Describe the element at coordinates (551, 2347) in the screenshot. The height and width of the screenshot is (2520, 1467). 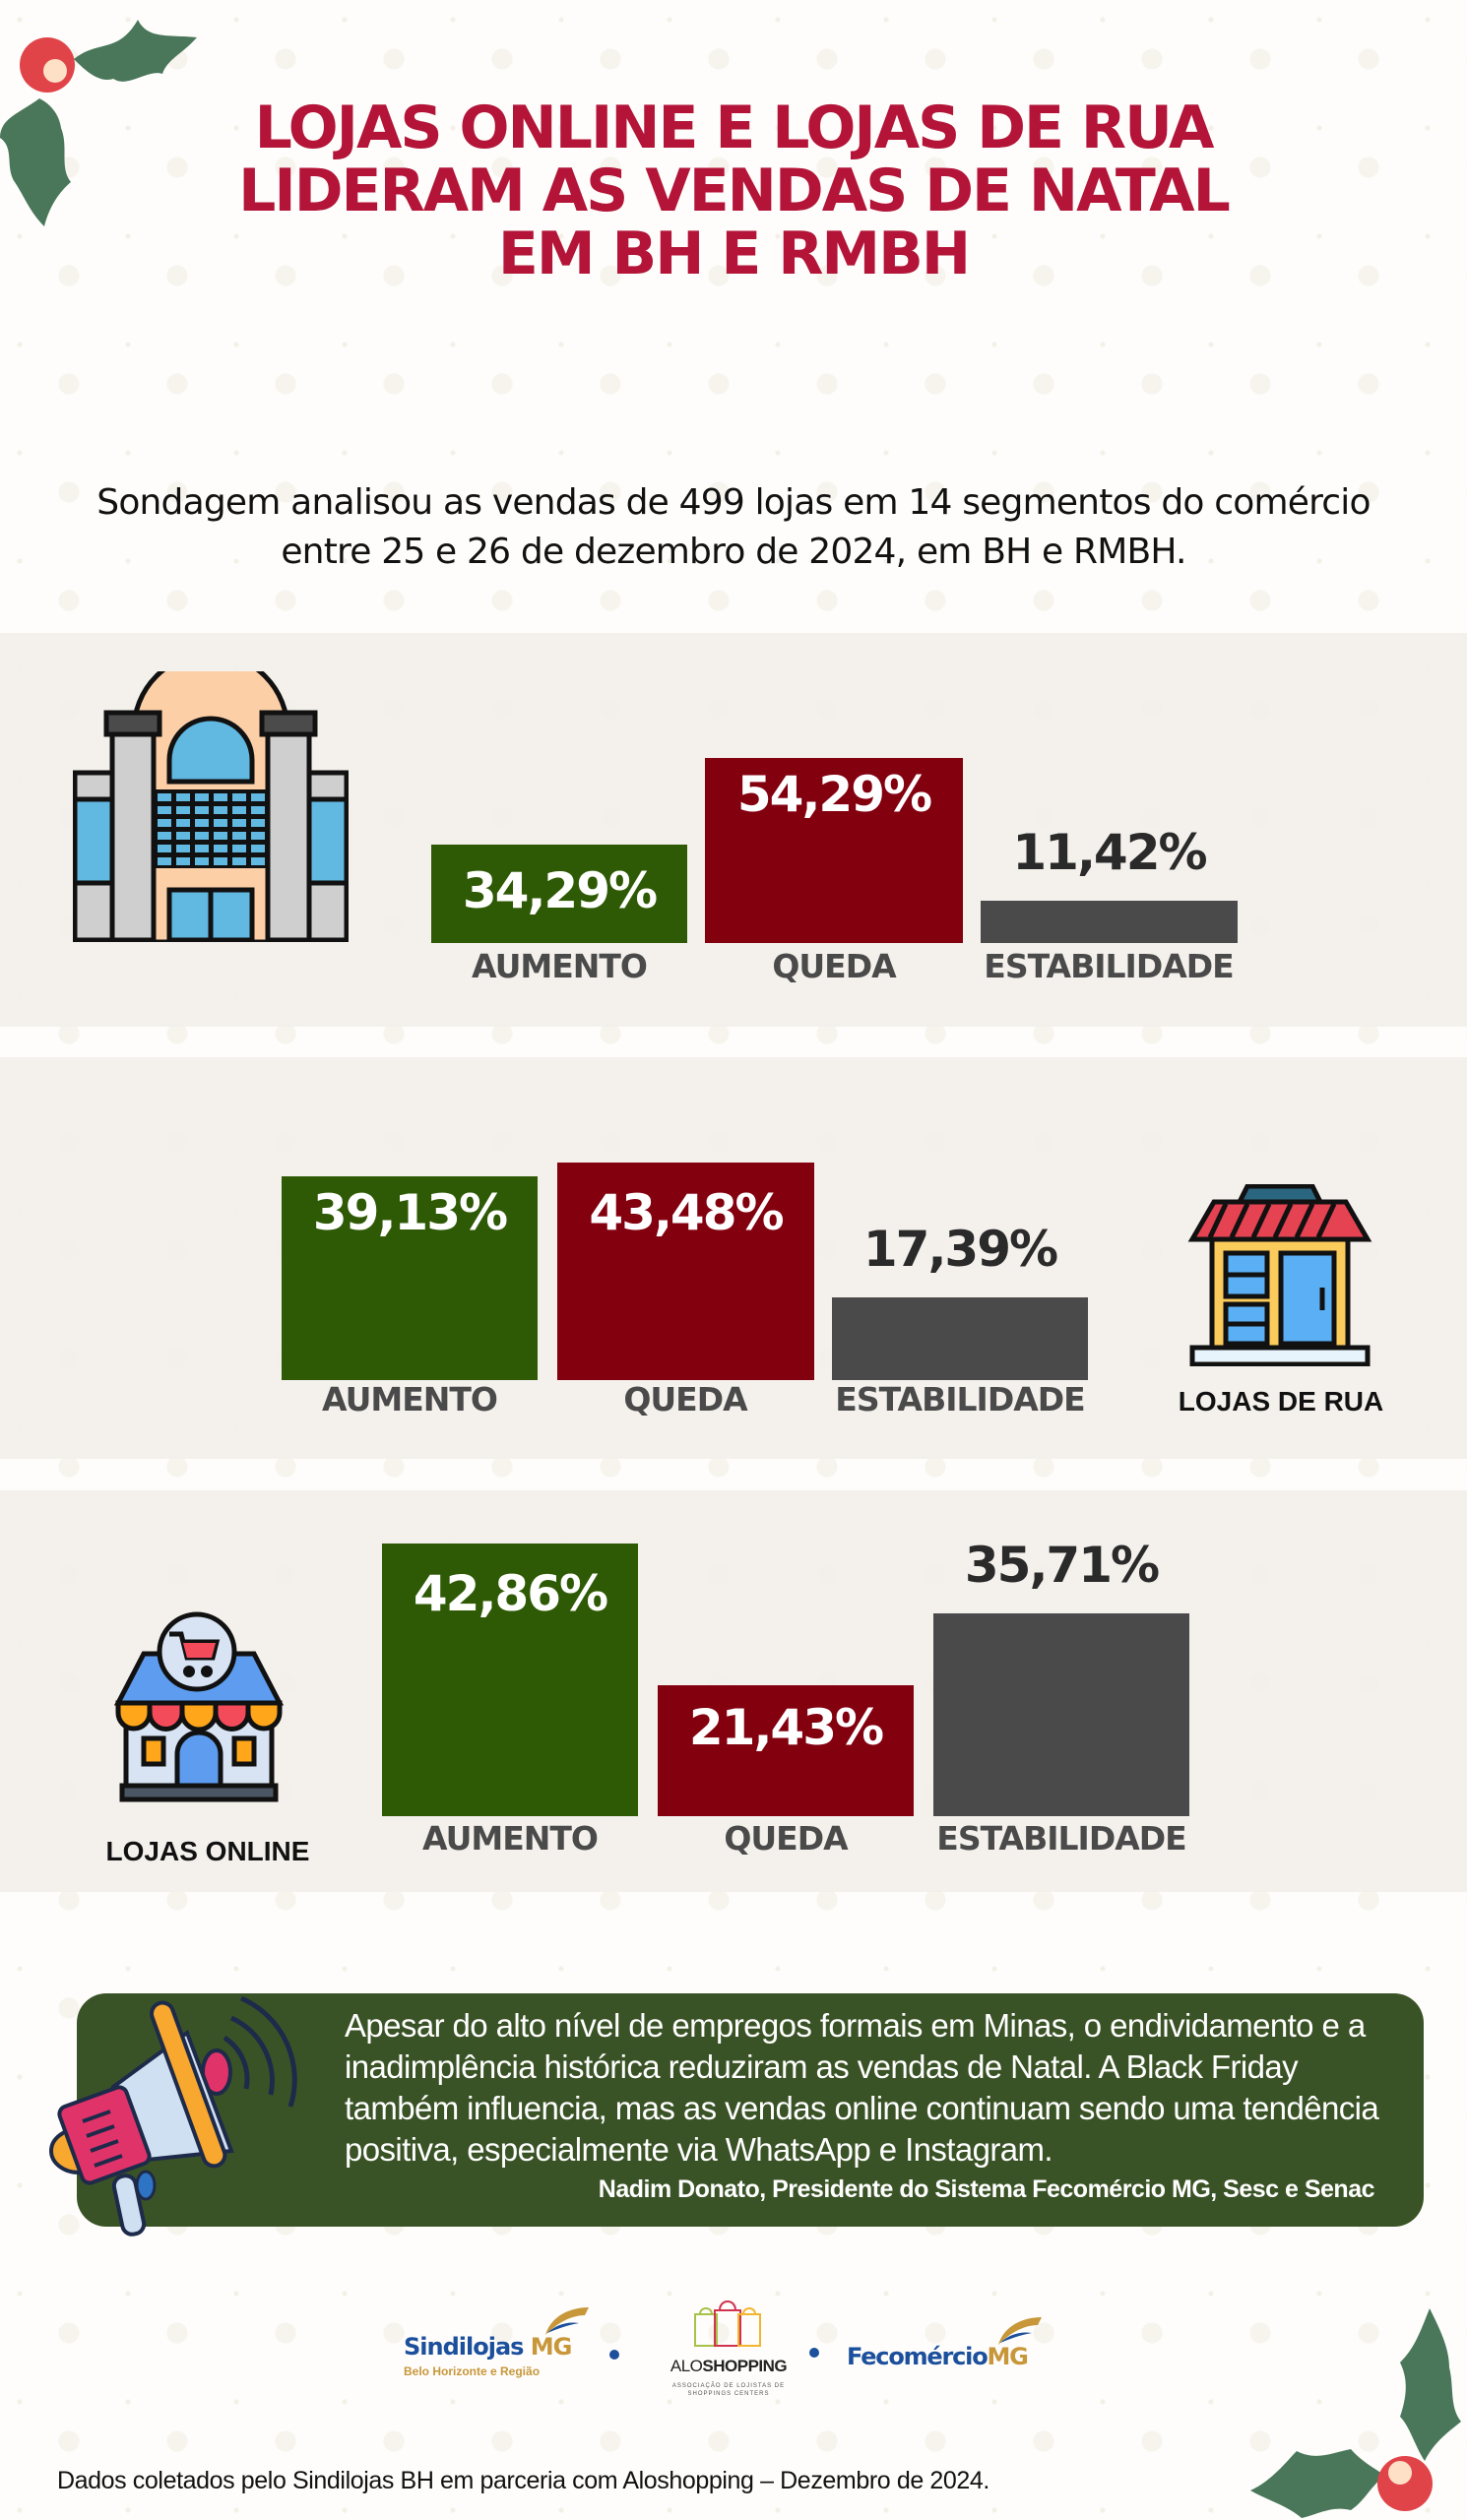
I see `sindilojas-mg: MG` at that location.